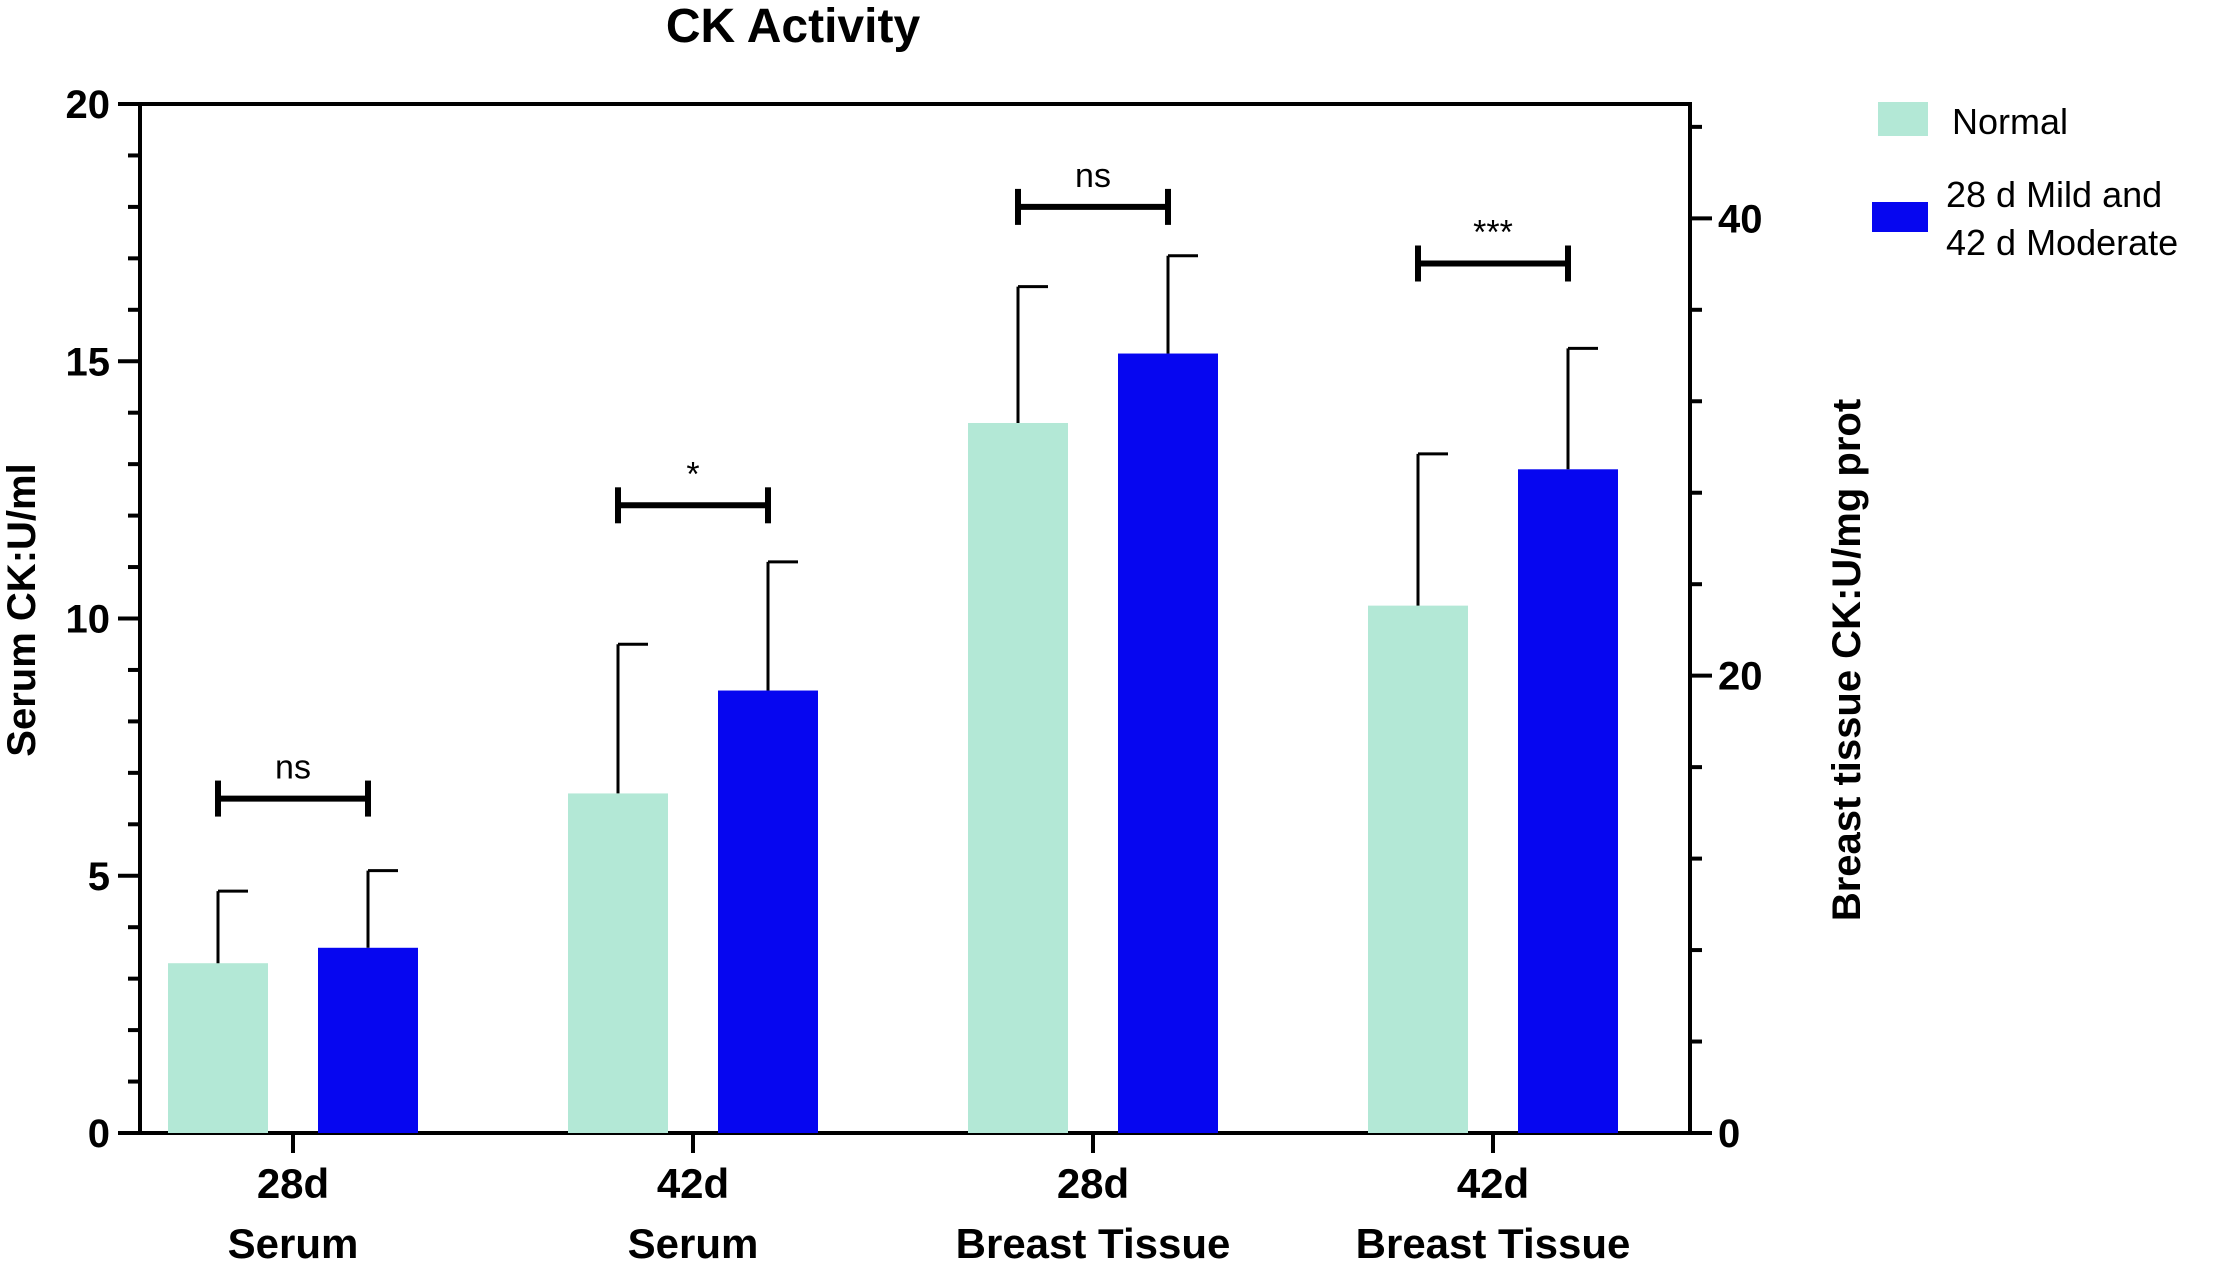 This screenshot has width=2217, height=1264. I want to click on legend-swatch-normal, so click(1903, 119).